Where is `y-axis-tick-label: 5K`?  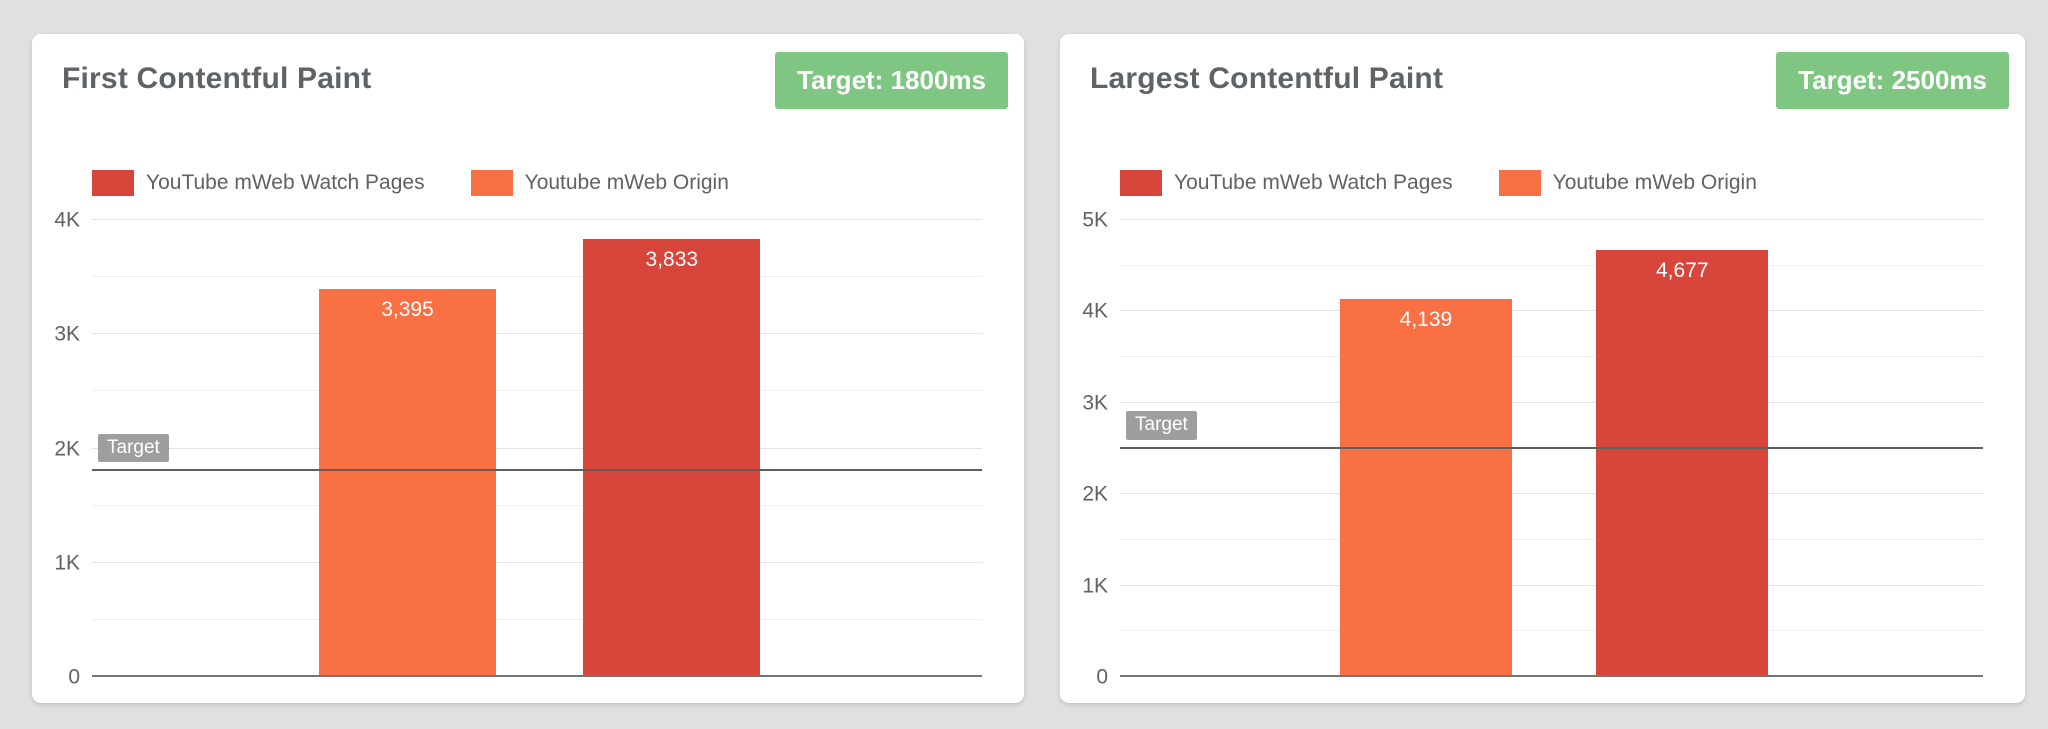 y-axis-tick-label: 5K is located at coordinates (1095, 220).